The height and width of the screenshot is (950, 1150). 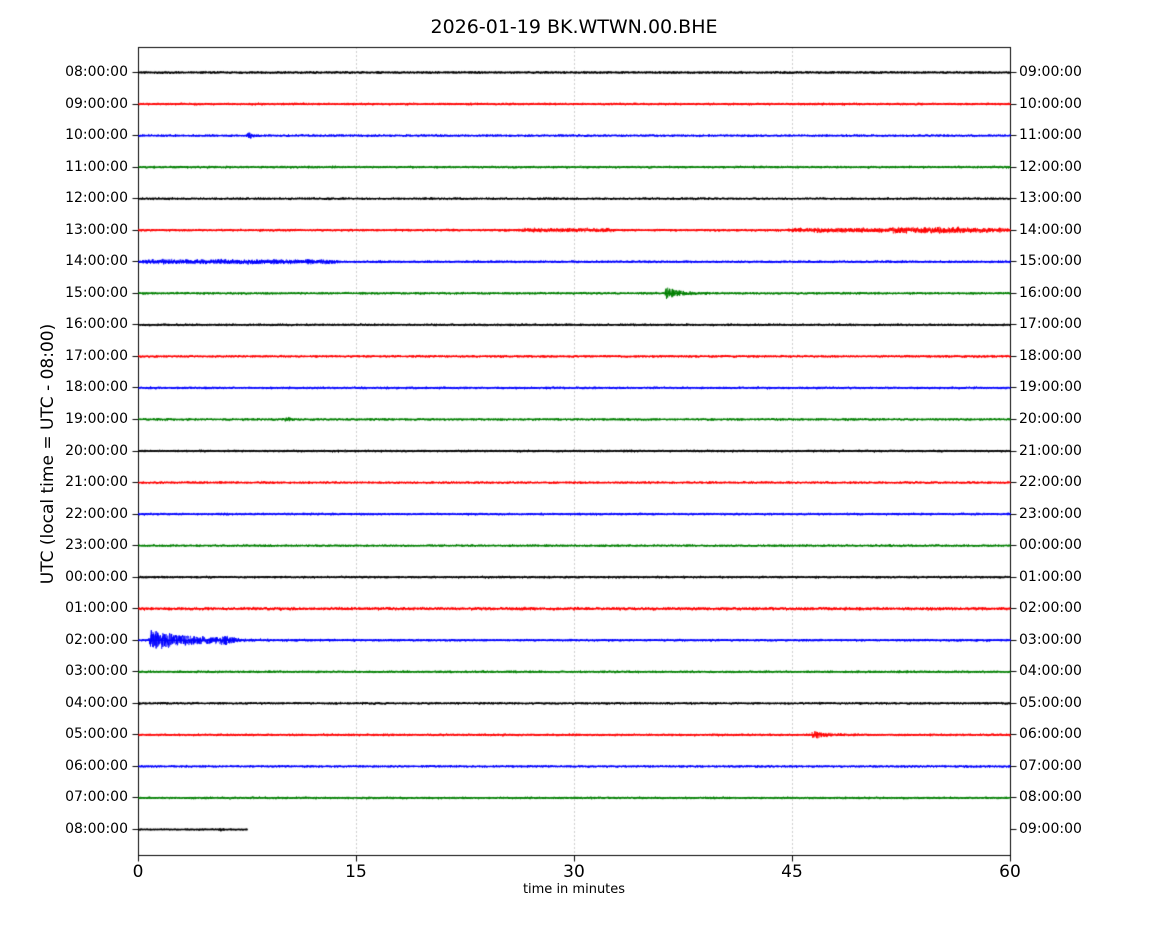 I want to click on right-time-label: 07:00:00, so click(x=1050, y=765).